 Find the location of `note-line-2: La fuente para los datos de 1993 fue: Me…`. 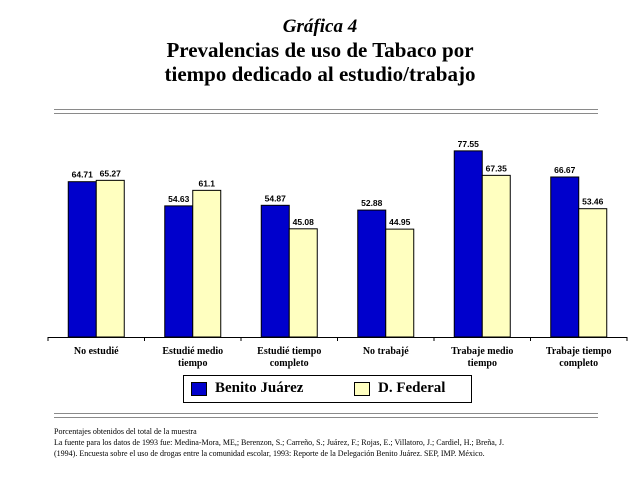

note-line-2: La fuente para los datos de 1993 fue: Me… is located at coordinates (279, 442).